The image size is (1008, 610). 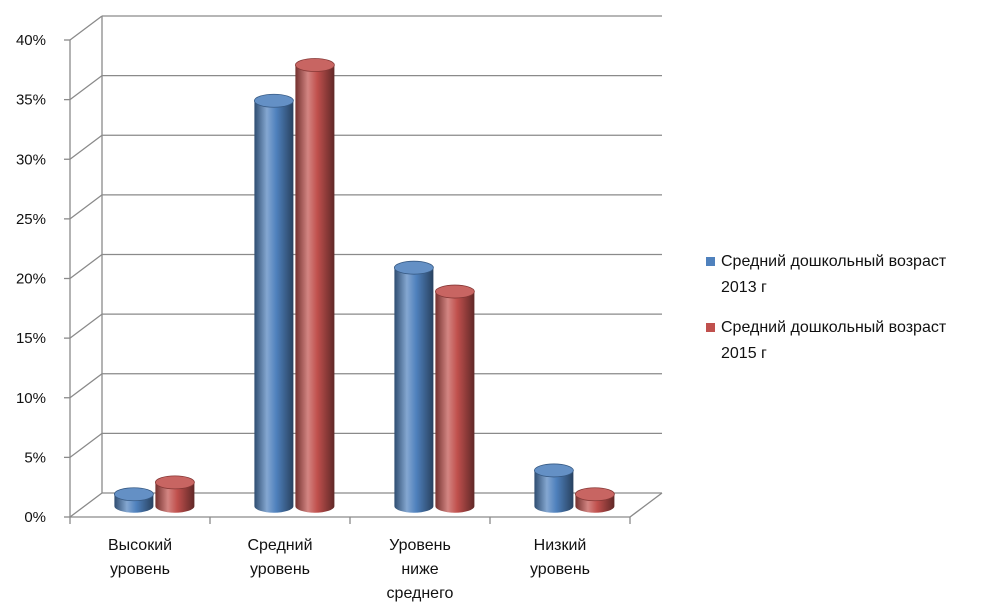 What do you see at coordinates (834, 274) in the screenshot?
I see `legend-label-series-1: Средний дошкольный возраст 2013 г` at bounding box center [834, 274].